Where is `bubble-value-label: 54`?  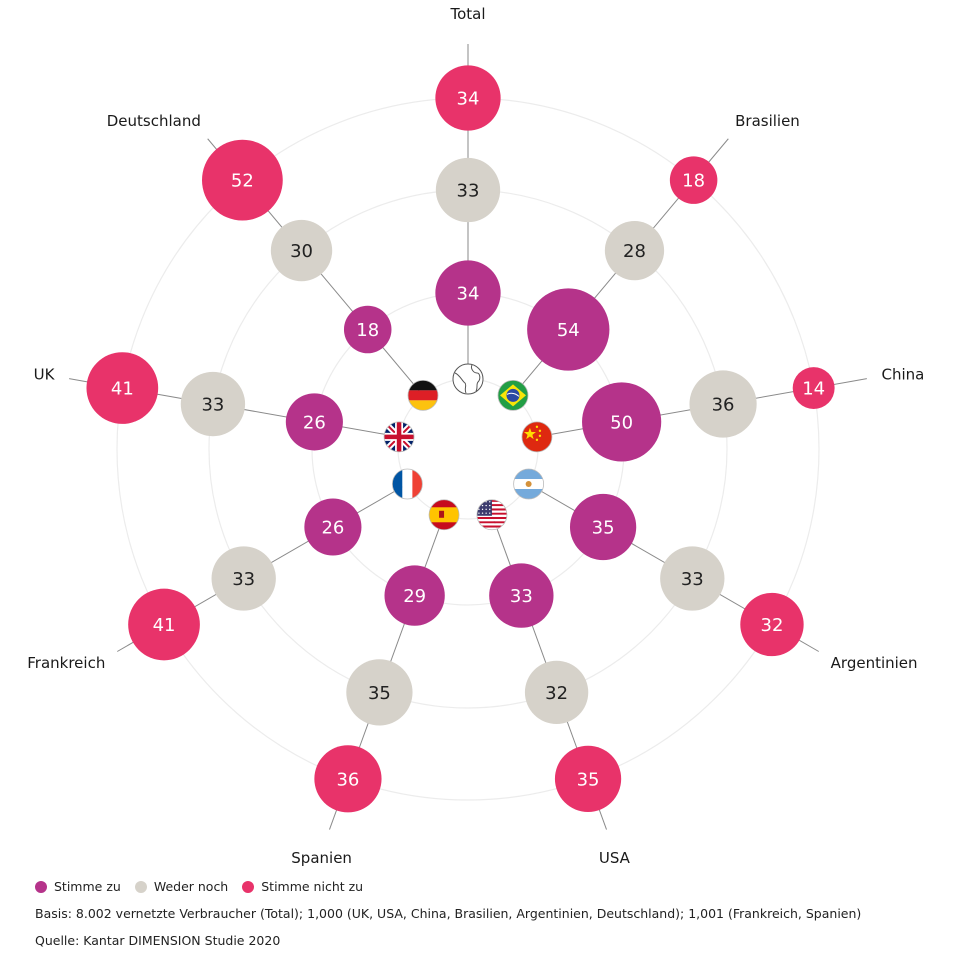 bubble-value-label: 54 is located at coordinates (568, 330).